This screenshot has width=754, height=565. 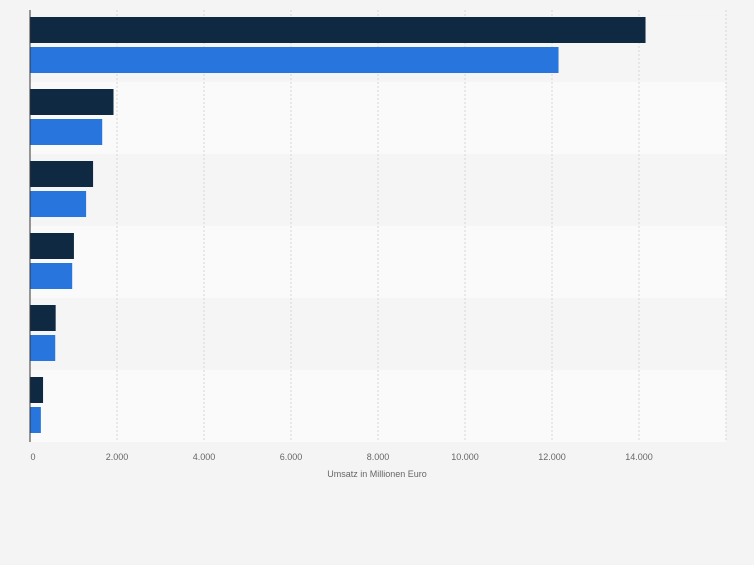 I want to click on x-tick-label-1: 2.000, so click(x=117, y=457).